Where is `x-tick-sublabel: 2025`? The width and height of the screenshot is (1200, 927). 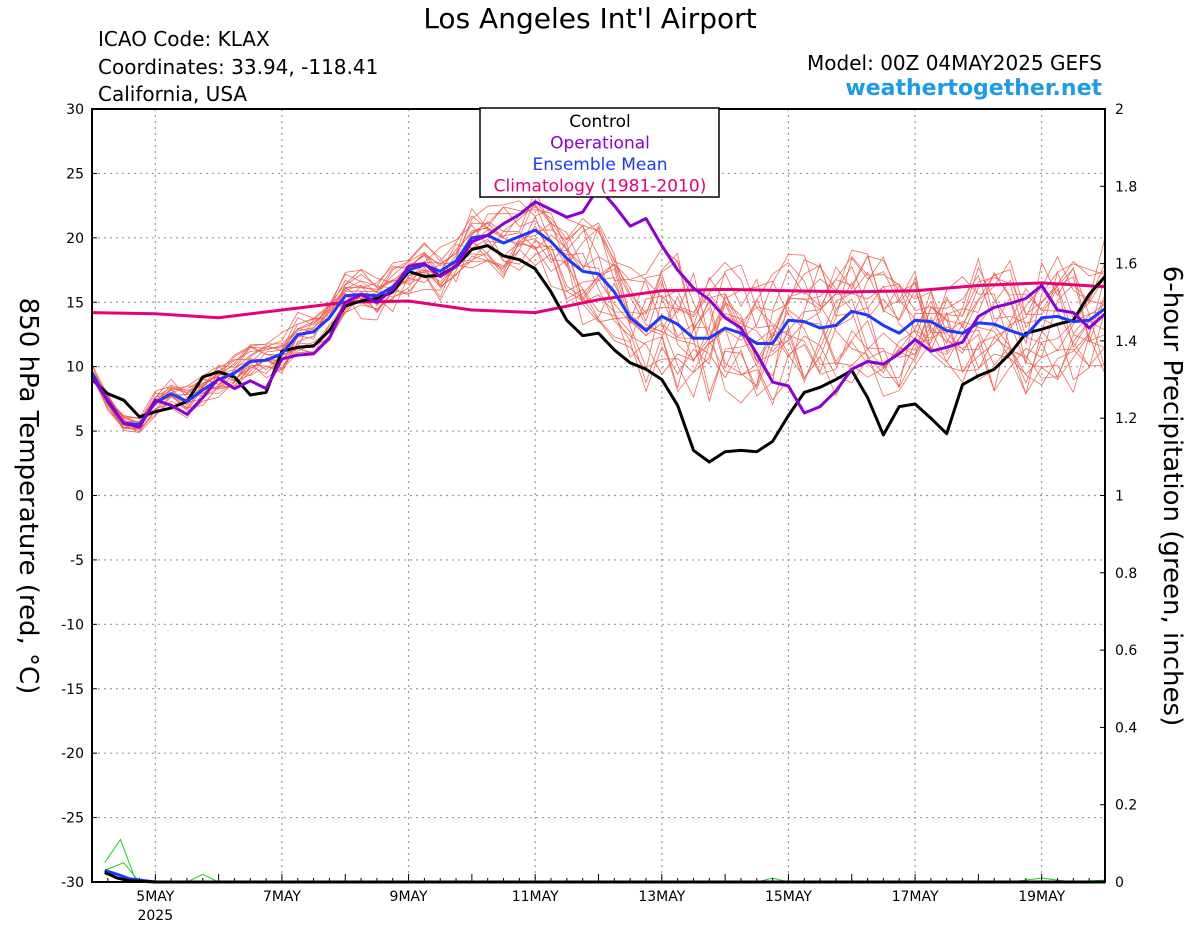
x-tick-sublabel: 2025 is located at coordinates (155, 916).